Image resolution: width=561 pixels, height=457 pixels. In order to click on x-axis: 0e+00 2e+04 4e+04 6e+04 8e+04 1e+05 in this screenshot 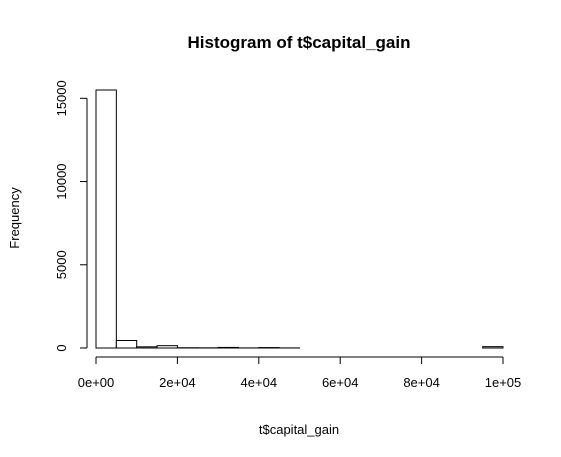, I will do `click(300, 373)`.